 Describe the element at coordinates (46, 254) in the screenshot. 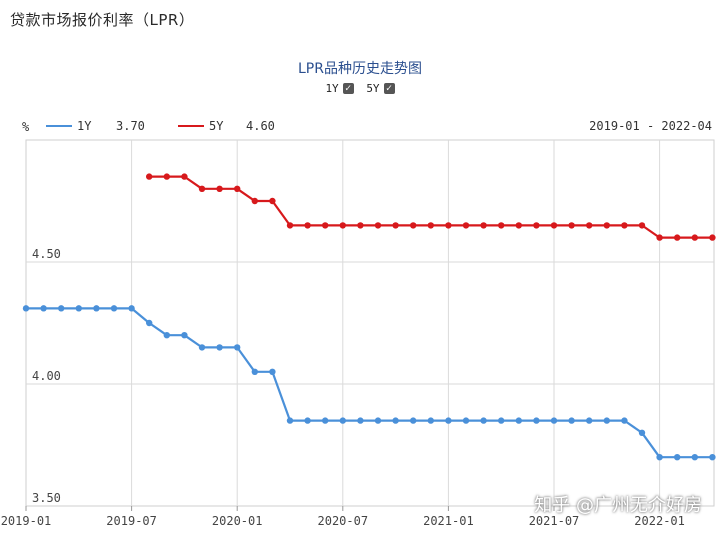

I see `y-tick-label: 4.50` at that location.